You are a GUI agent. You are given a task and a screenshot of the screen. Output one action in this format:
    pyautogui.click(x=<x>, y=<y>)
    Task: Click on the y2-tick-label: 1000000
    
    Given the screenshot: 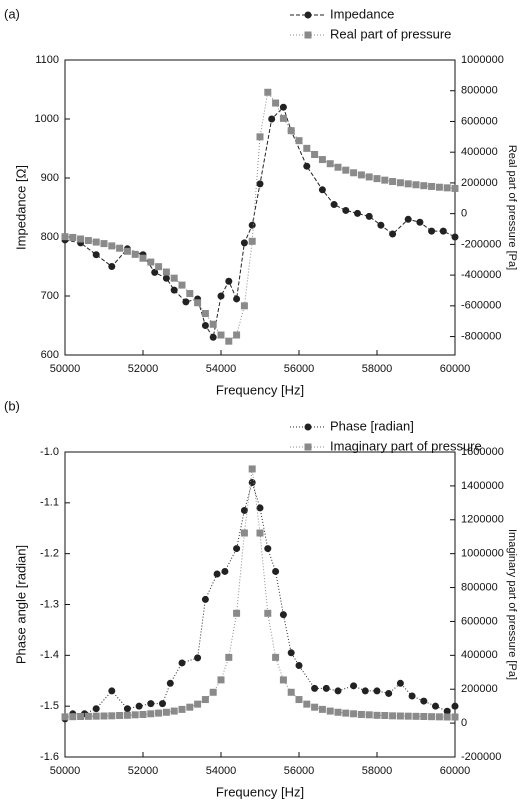 What is the action you would take?
    pyautogui.click(x=482, y=60)
    